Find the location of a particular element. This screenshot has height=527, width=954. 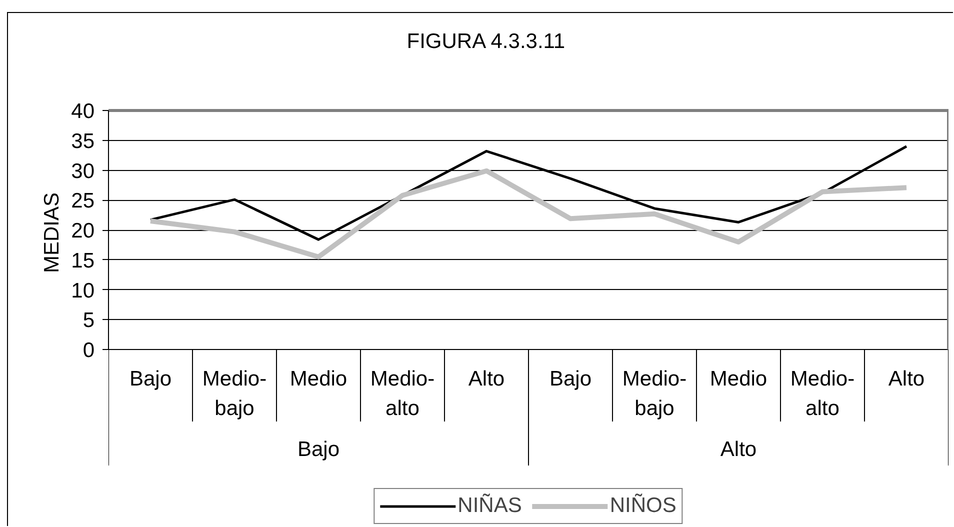

legend-label: NIÑAS is located at coordinates (490, 506).